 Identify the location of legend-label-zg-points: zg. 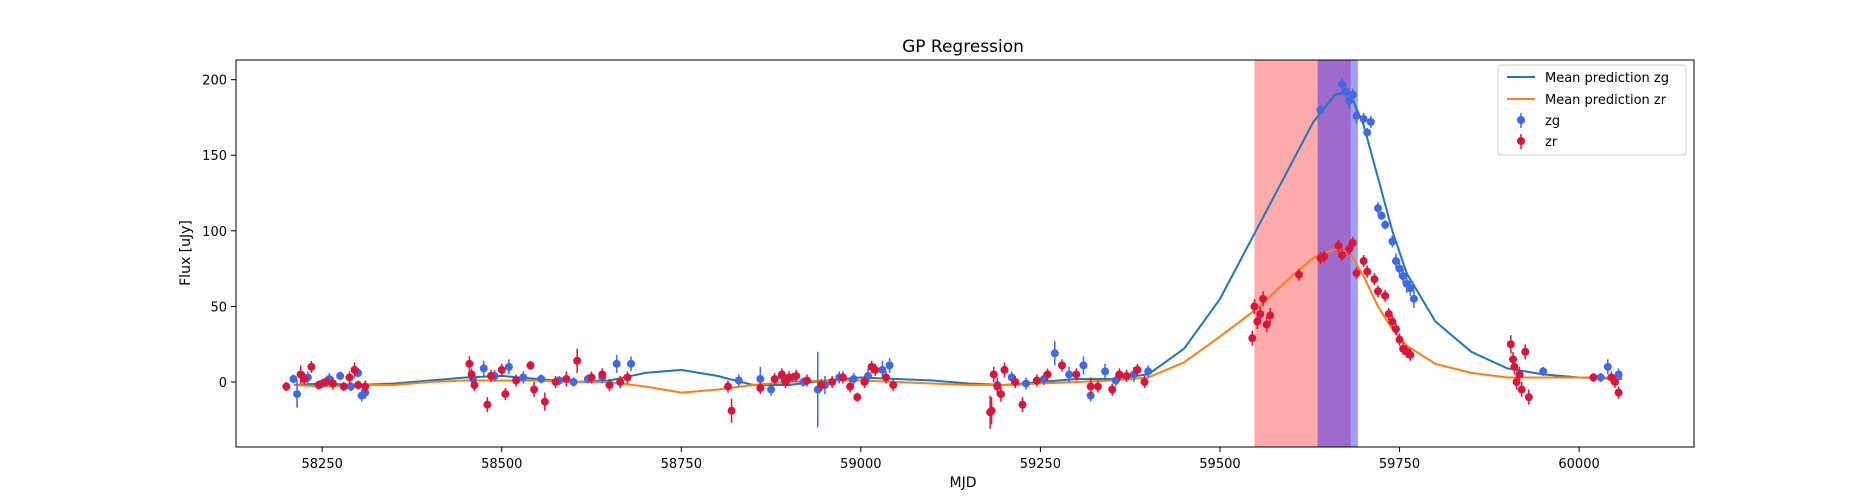
(1552, 121).